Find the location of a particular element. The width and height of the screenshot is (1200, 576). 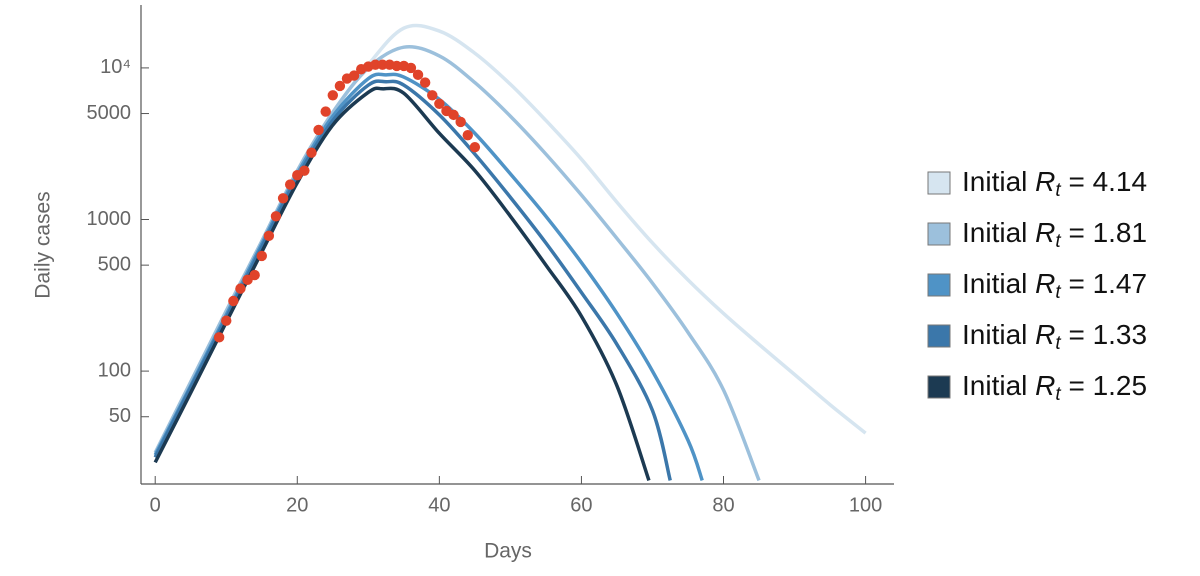

x-tick-label: 0 is located at coordinates (155, 505).